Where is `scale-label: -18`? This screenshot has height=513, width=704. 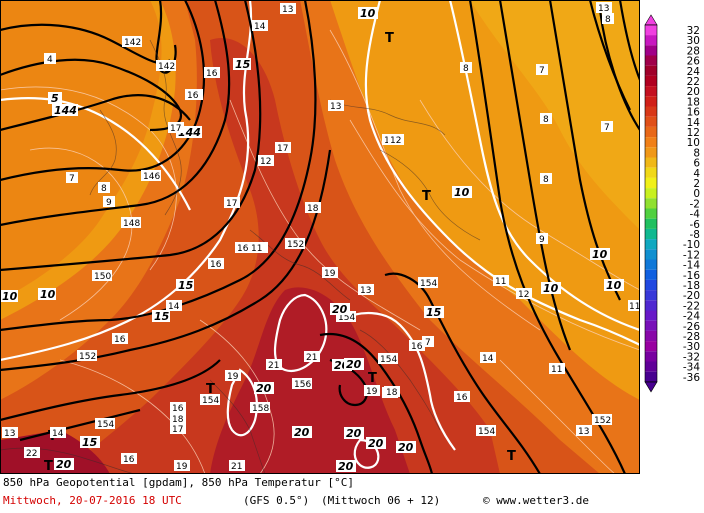 scale-label: -18 is located at coordinates (691, 286).